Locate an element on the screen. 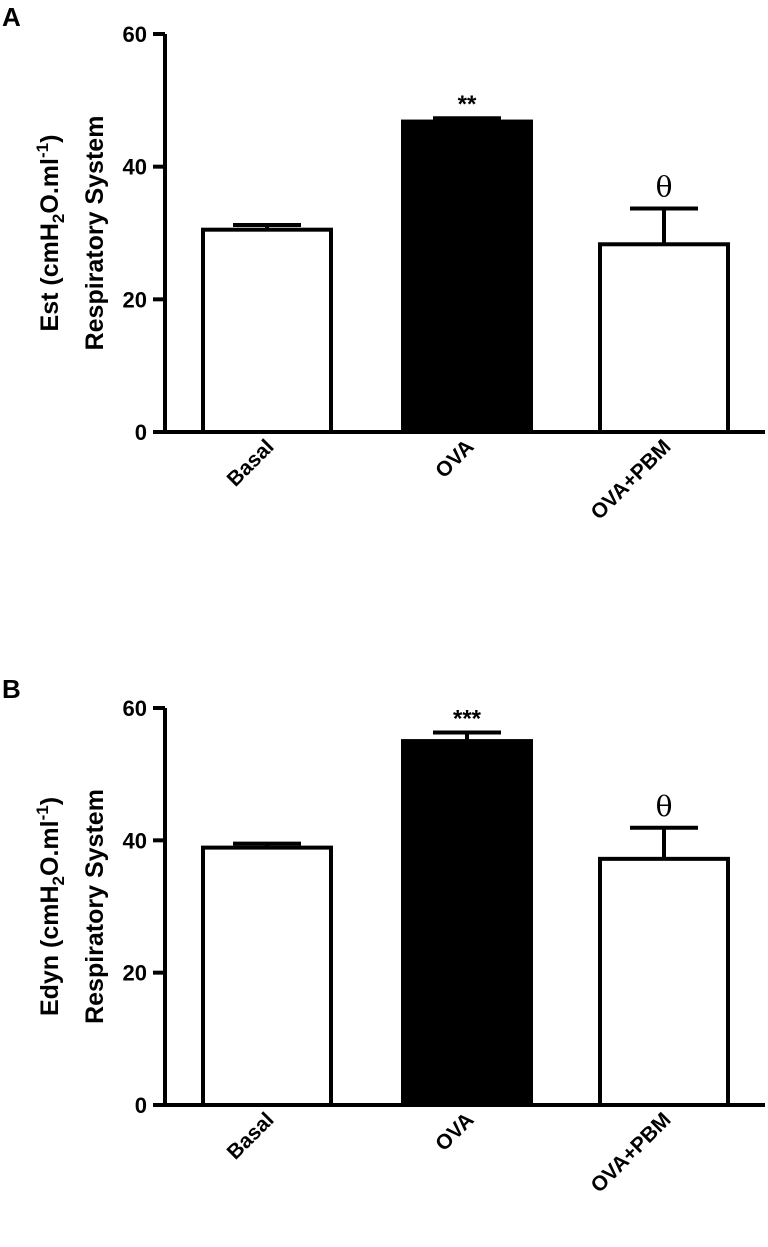 The image size is (768, 1247). y-axis-label-line1: Est (cmH2O.ml-1) is located at coordinates (50, 233).